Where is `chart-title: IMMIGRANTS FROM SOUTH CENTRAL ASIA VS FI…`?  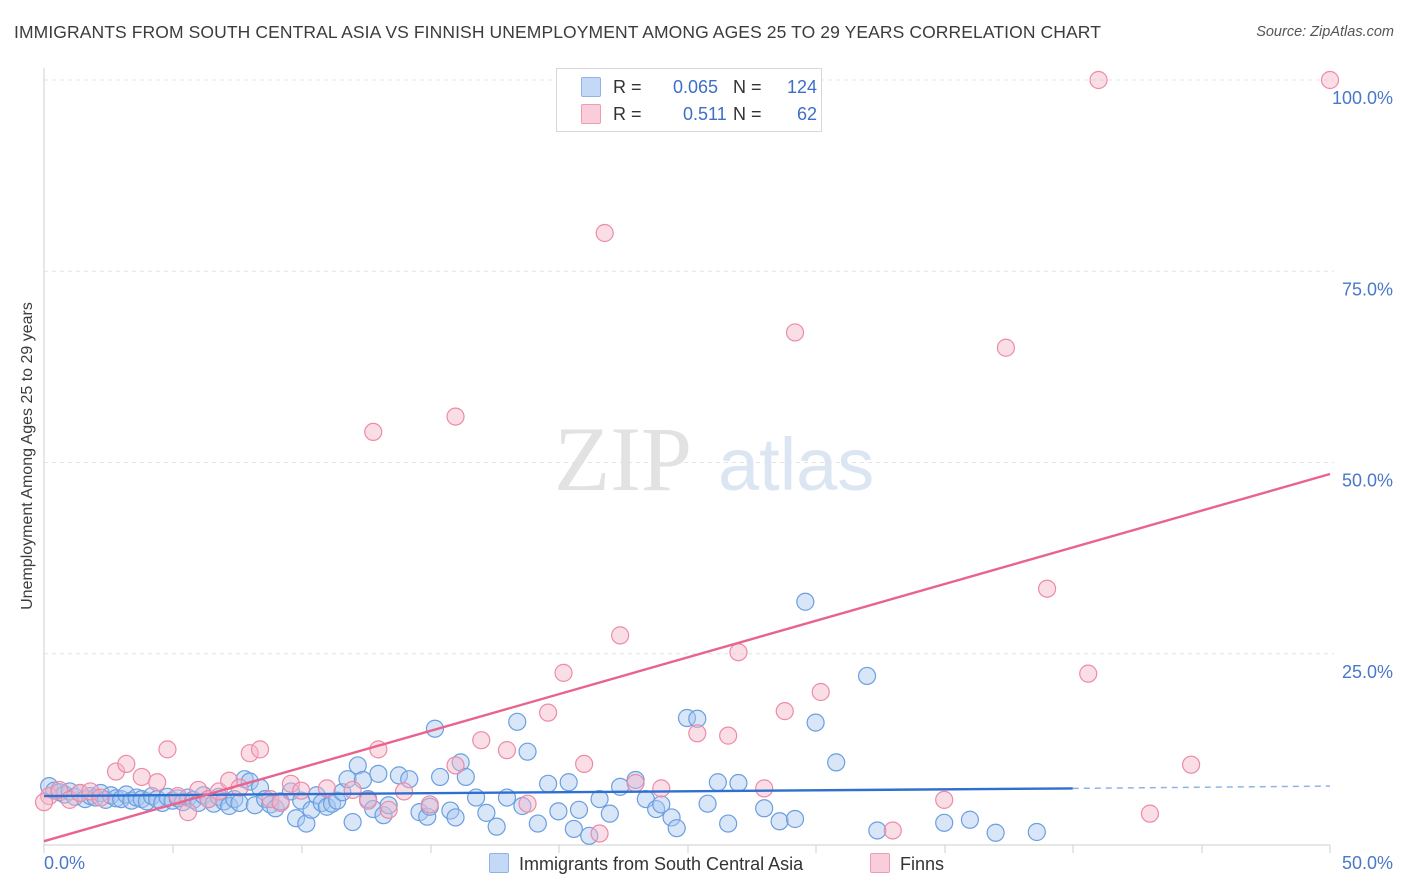
chart-title: IMMIGRANTS FROM SOUTH CENTRAL ASIA VS FI… is located at coordinates (557, 32).